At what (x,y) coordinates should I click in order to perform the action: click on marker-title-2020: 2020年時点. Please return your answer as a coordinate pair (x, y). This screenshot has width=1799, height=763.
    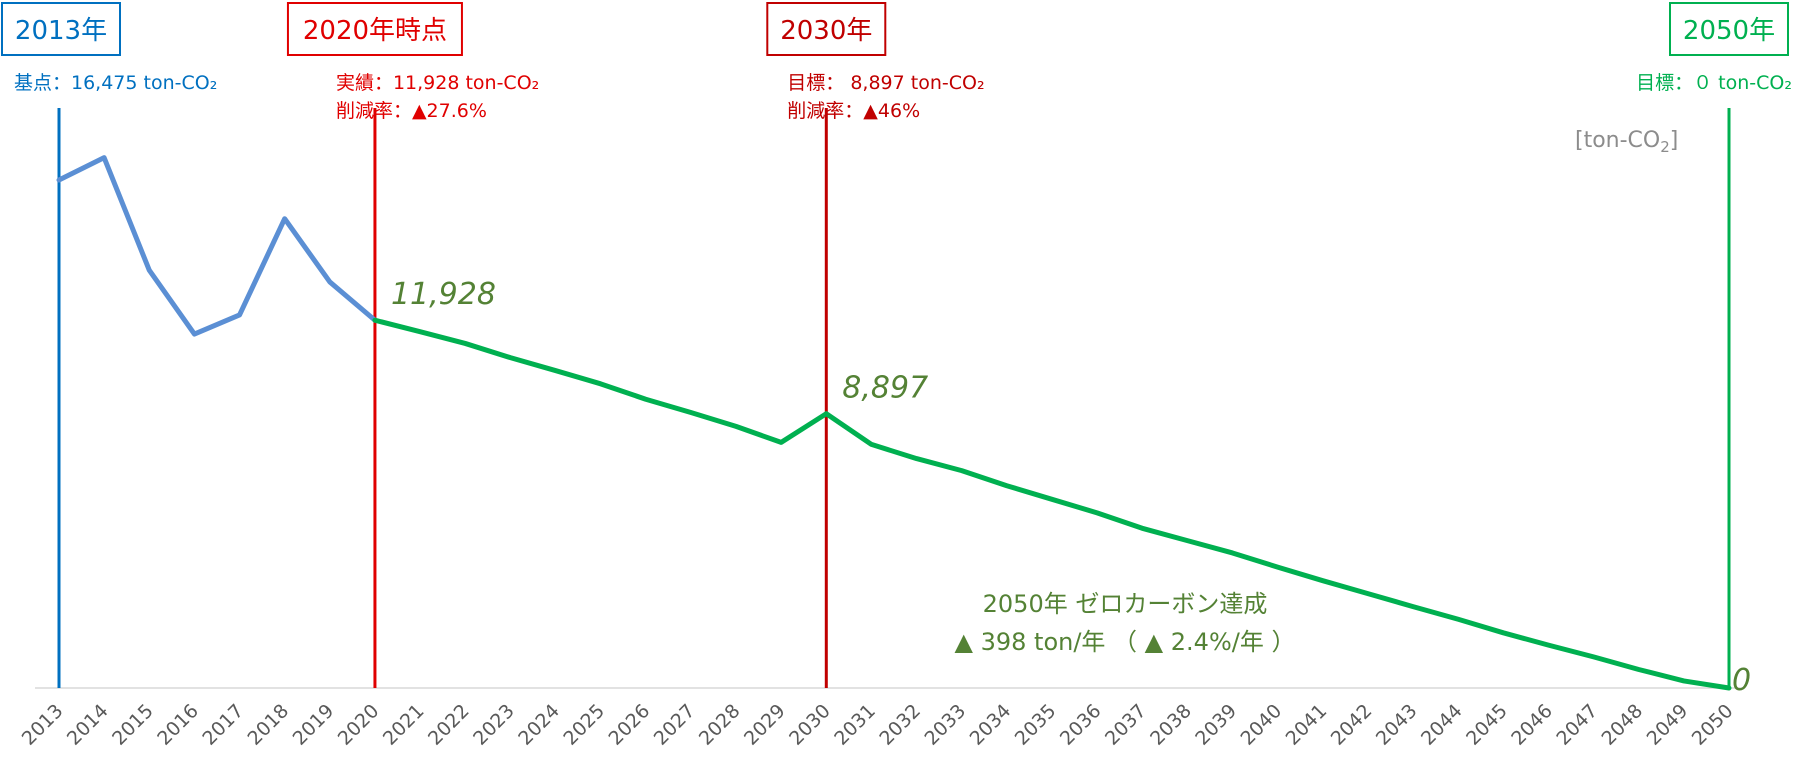
    Looking at the image, I should click on (375, 31).